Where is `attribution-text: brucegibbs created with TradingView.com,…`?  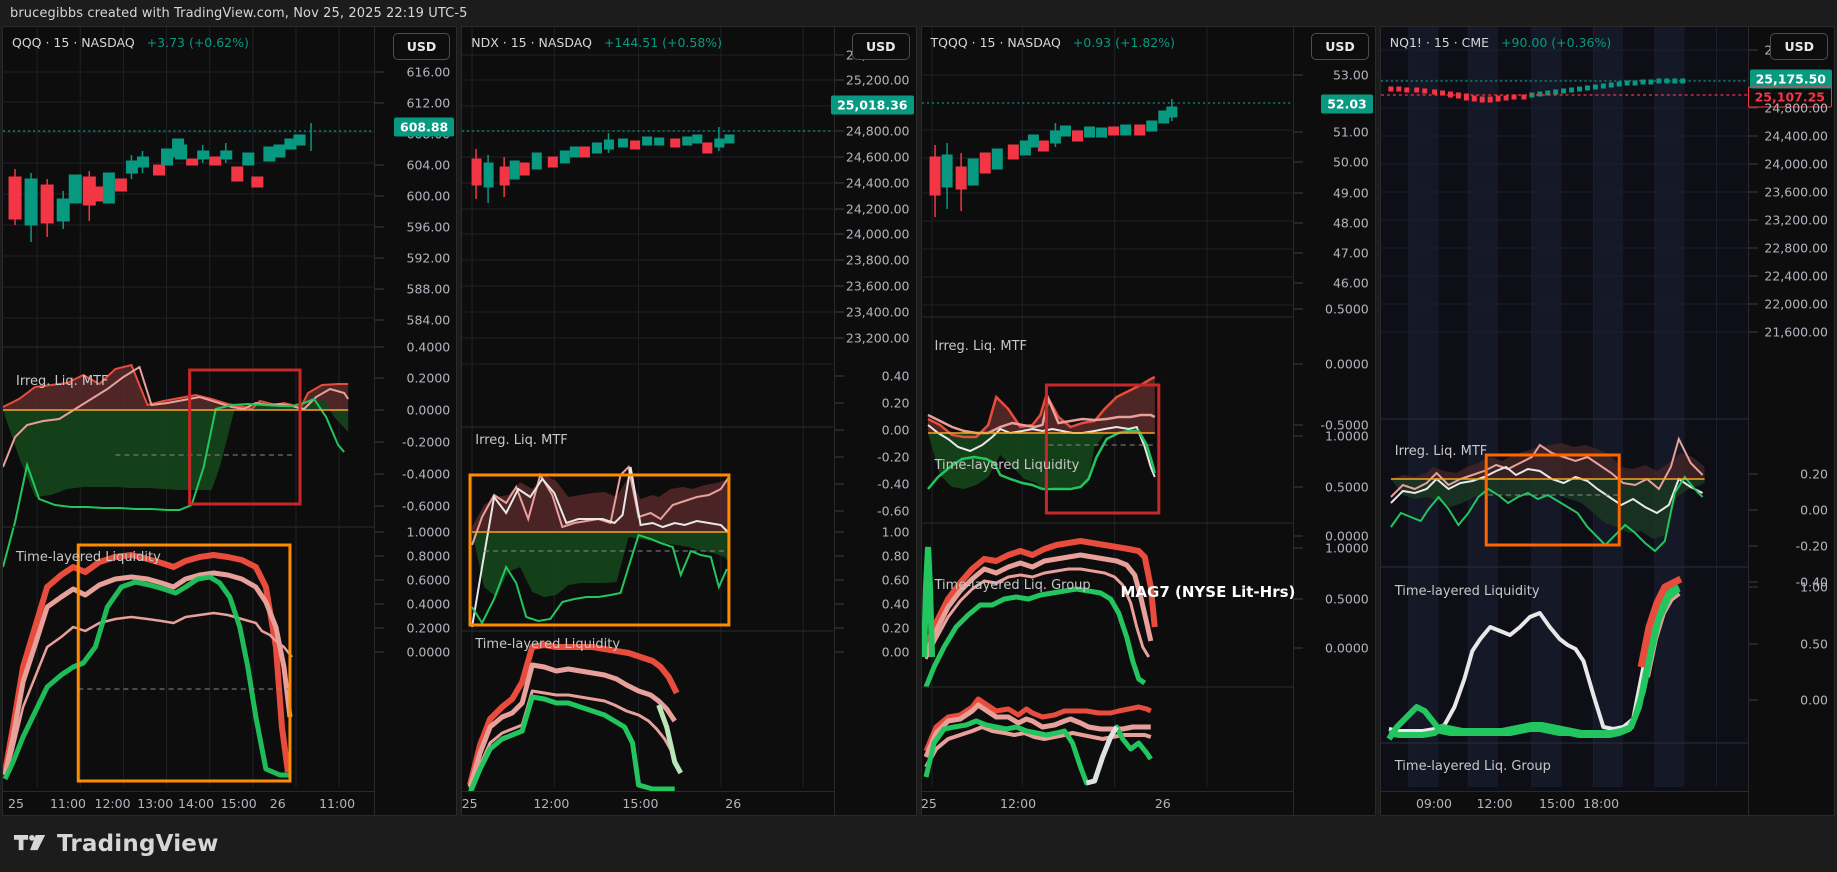
attribution-text: brucegibbs created with TradingView.com,… is located at coordinates (239, 13).